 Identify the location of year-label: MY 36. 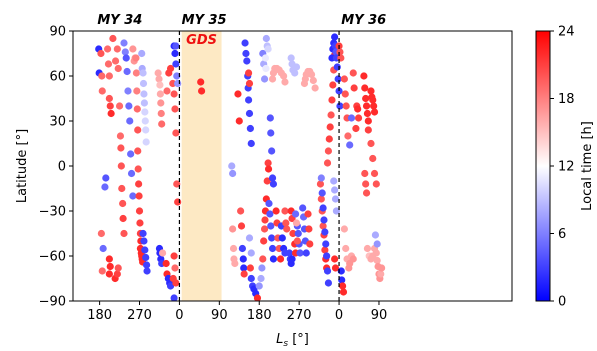
(363, 20).